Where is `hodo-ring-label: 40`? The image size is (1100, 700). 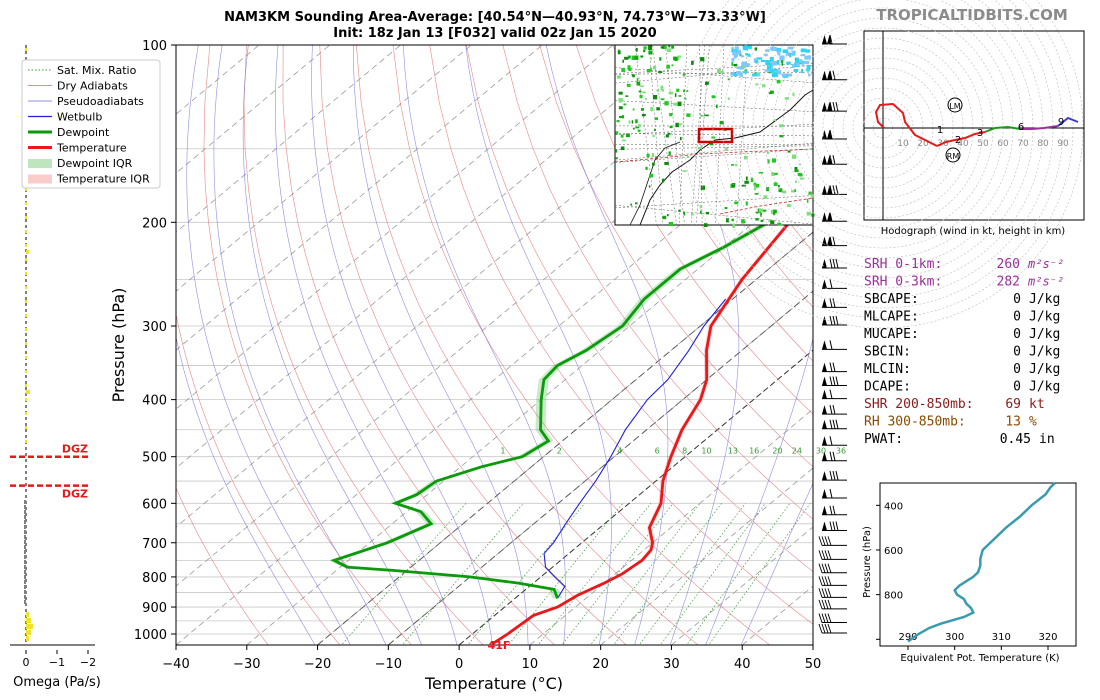
hodo-ring-label: 40 is located at coordinates (963, 144).